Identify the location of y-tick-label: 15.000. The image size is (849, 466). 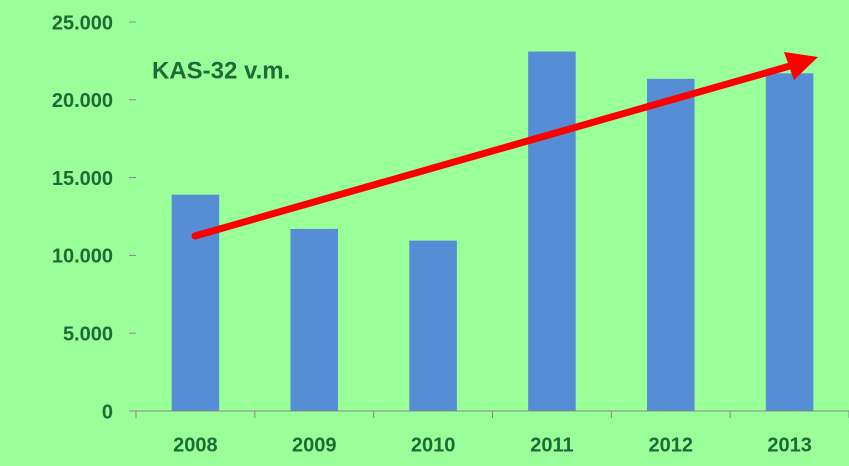
(82, 179).